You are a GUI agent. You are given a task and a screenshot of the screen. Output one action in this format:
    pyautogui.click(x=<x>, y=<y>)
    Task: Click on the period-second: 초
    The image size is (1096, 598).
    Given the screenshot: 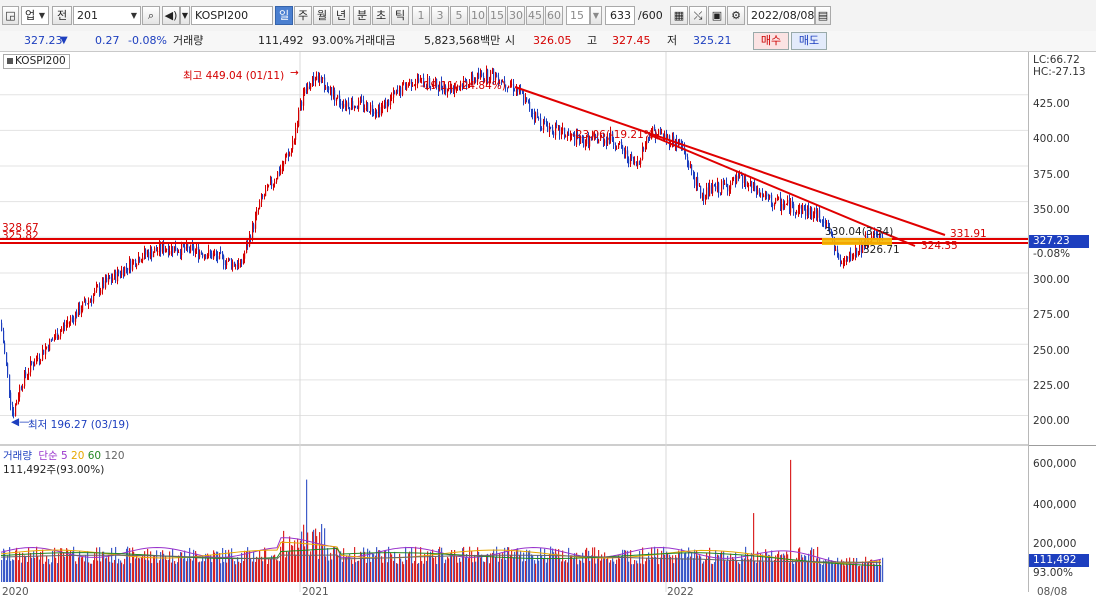 What is the action you would take?
    pyautogui.click(x=381, y=15)
    